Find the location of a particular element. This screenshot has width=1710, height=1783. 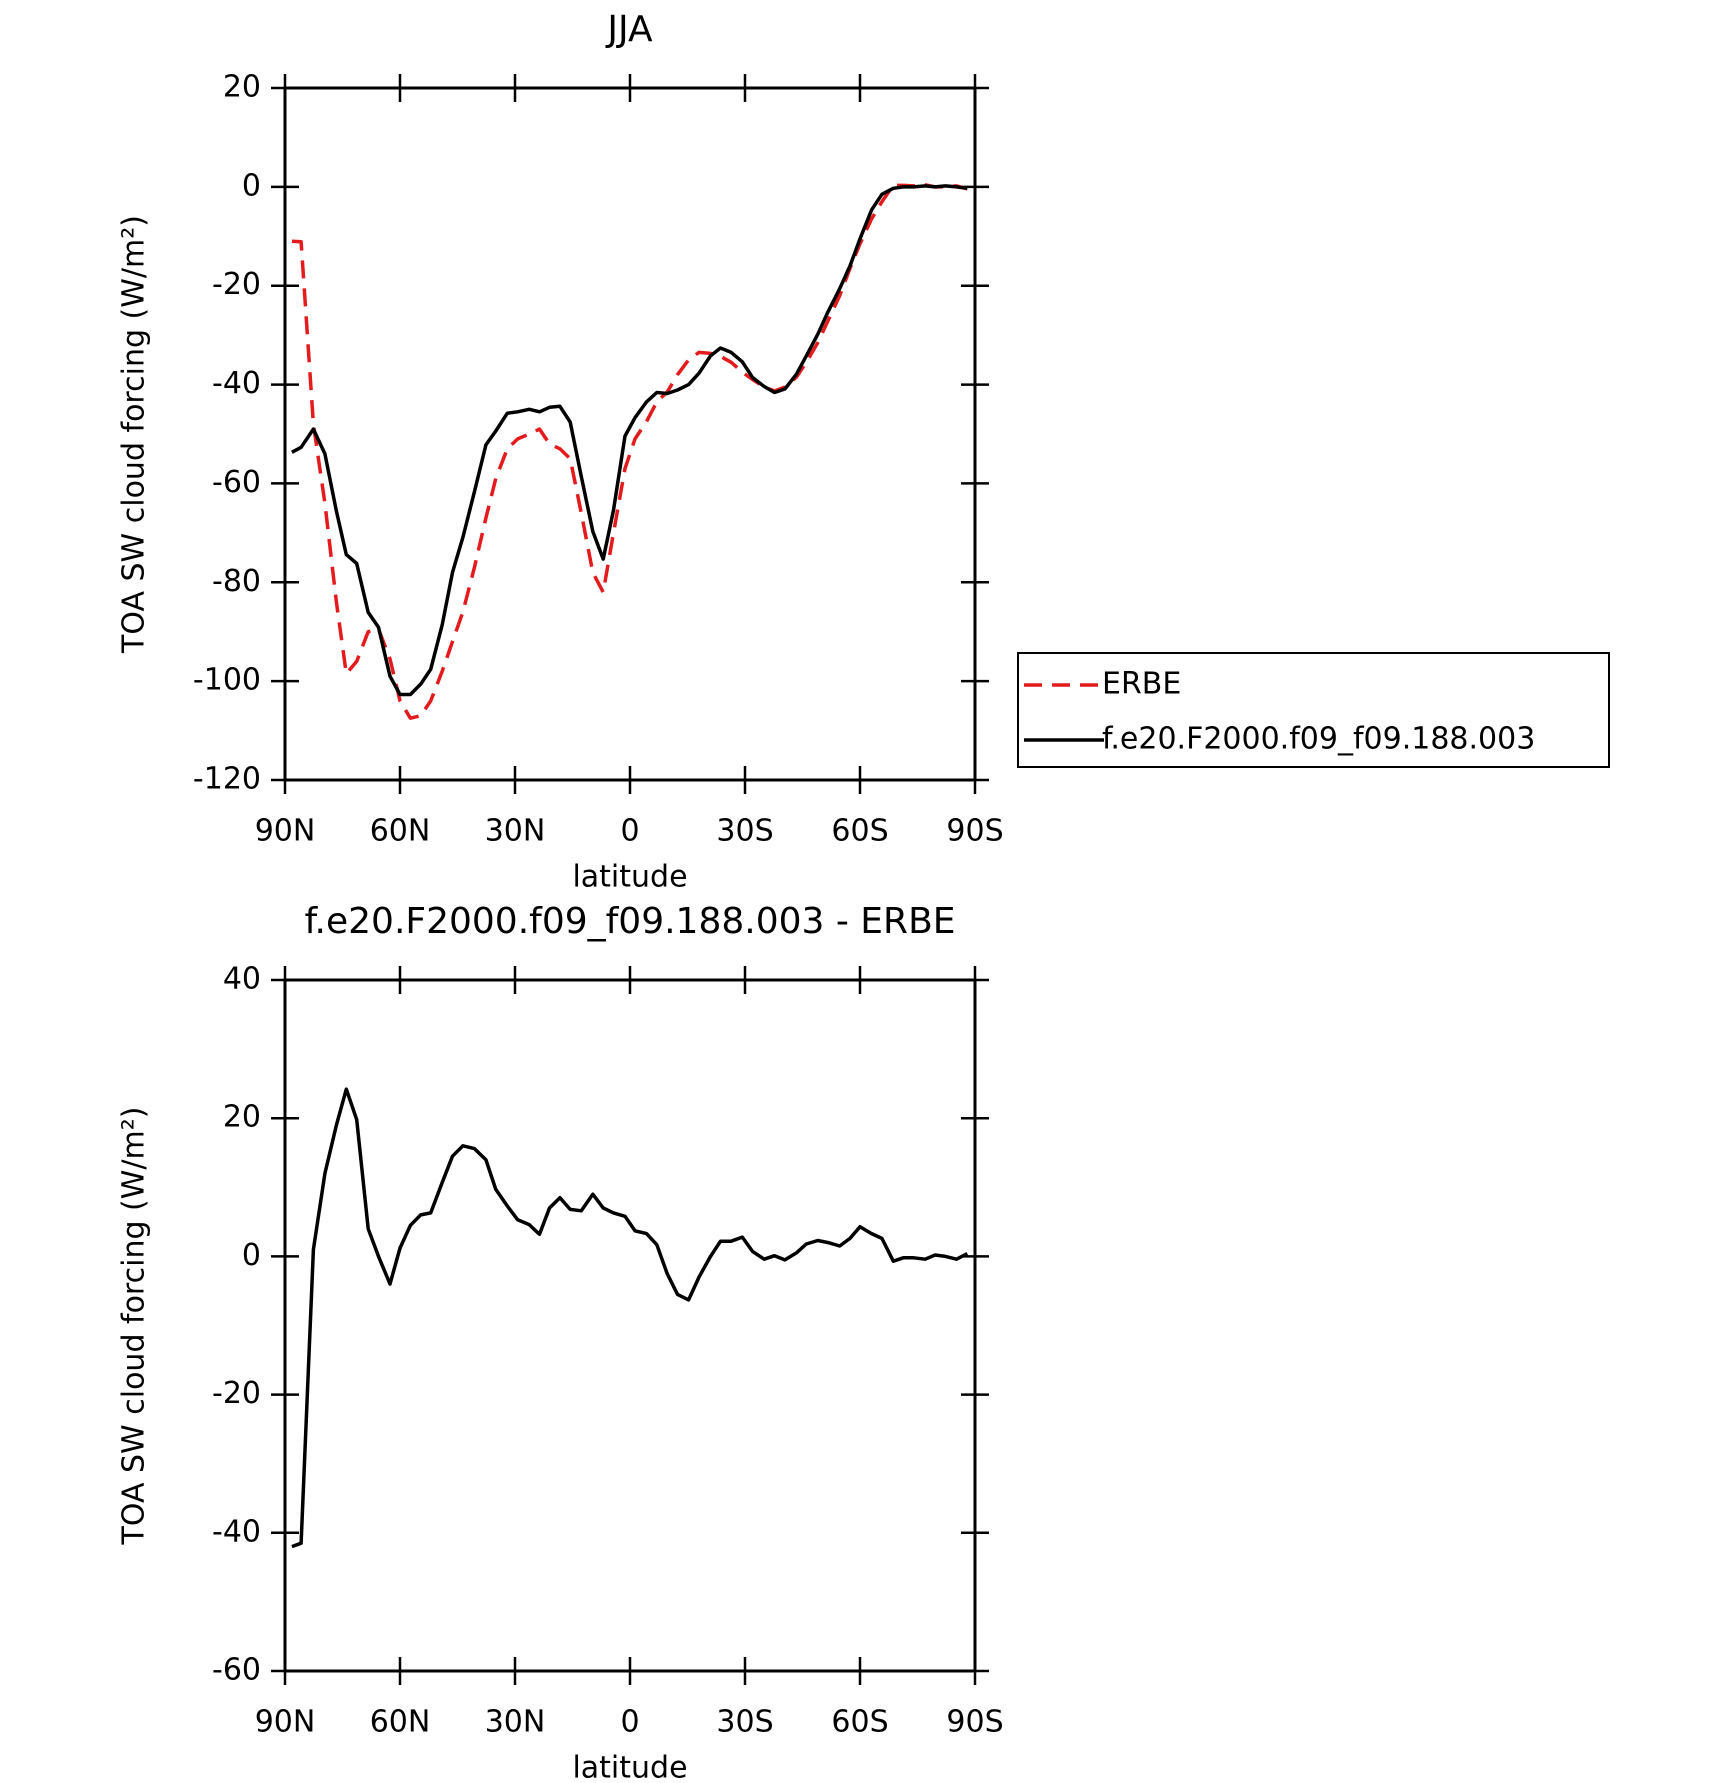

y-tick-label: -100 is located at coordinates (227, 680).